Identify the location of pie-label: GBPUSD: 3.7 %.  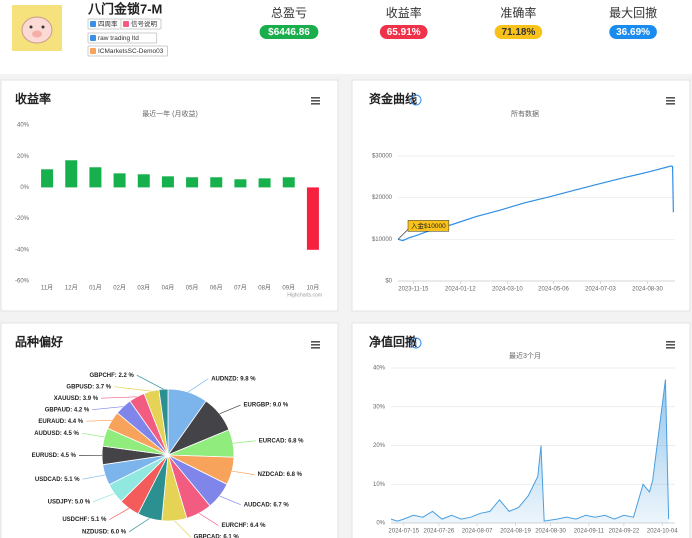
(88, 387).